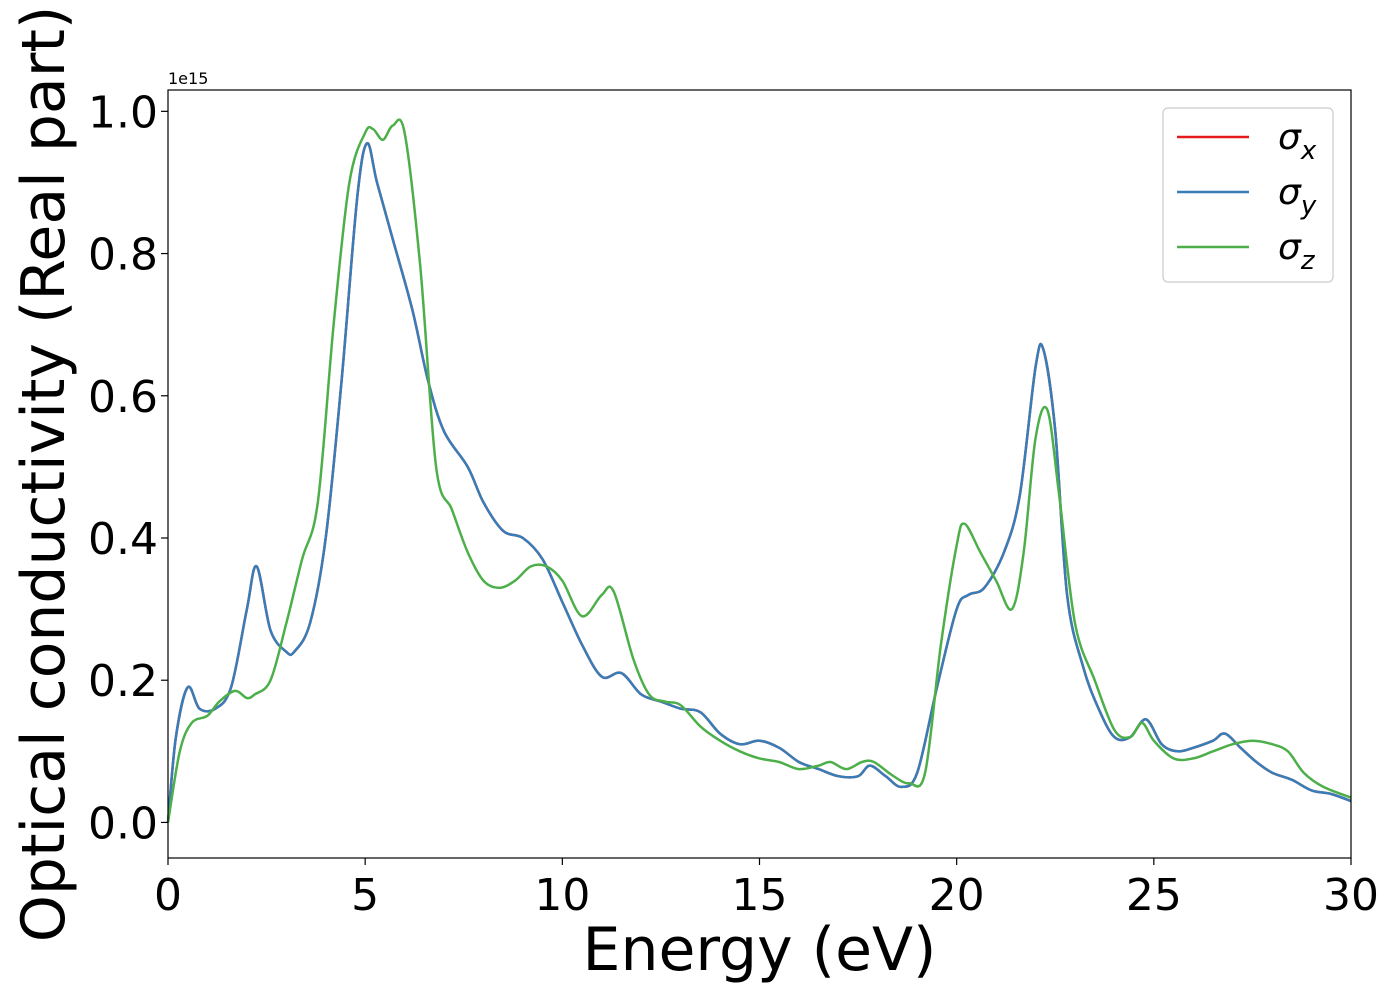 The width and height of the screenshot is (1400, 1005). Describe the element at coordinates (123, 397) in the screenshot. I see `y-tick-label: 0.6` at that location.